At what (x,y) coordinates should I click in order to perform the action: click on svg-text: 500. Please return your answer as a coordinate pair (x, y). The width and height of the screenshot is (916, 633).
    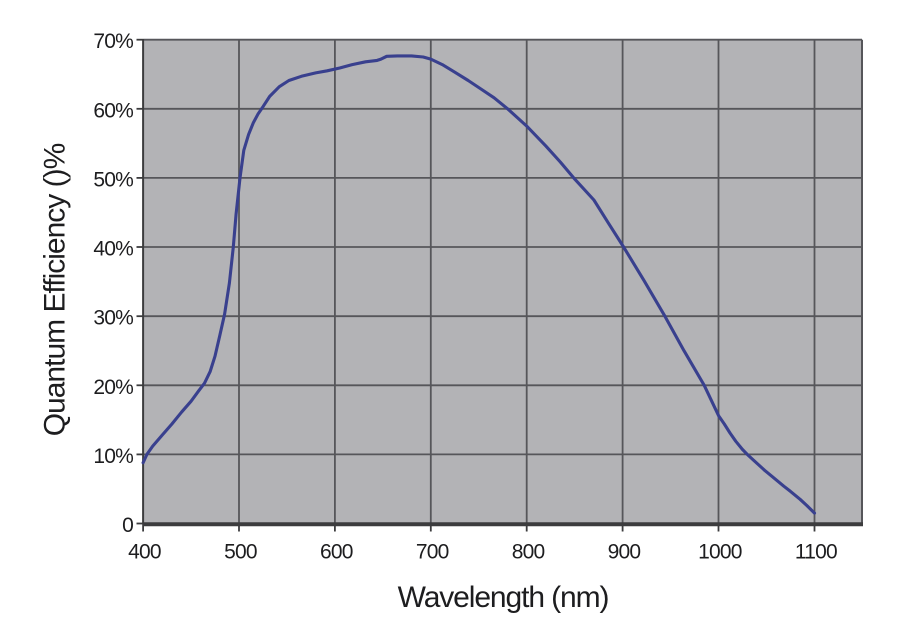
    Looking at the image, I should click on (240, 551).